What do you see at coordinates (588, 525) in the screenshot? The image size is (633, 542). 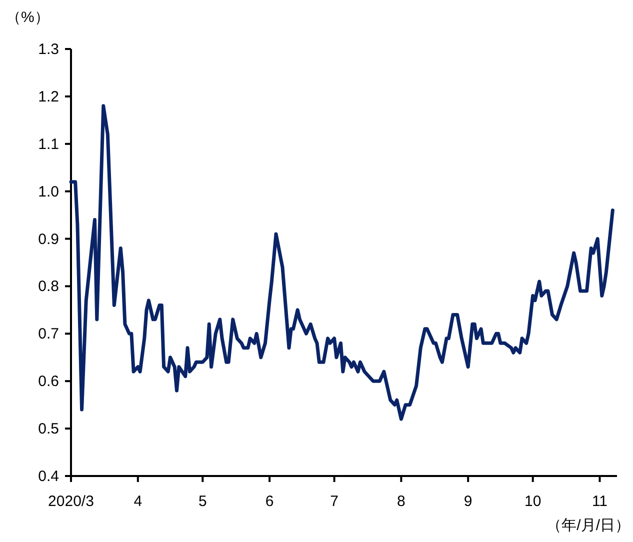 I see `x-axis-title: （年/月/日）` at bounding box center [588, 525].